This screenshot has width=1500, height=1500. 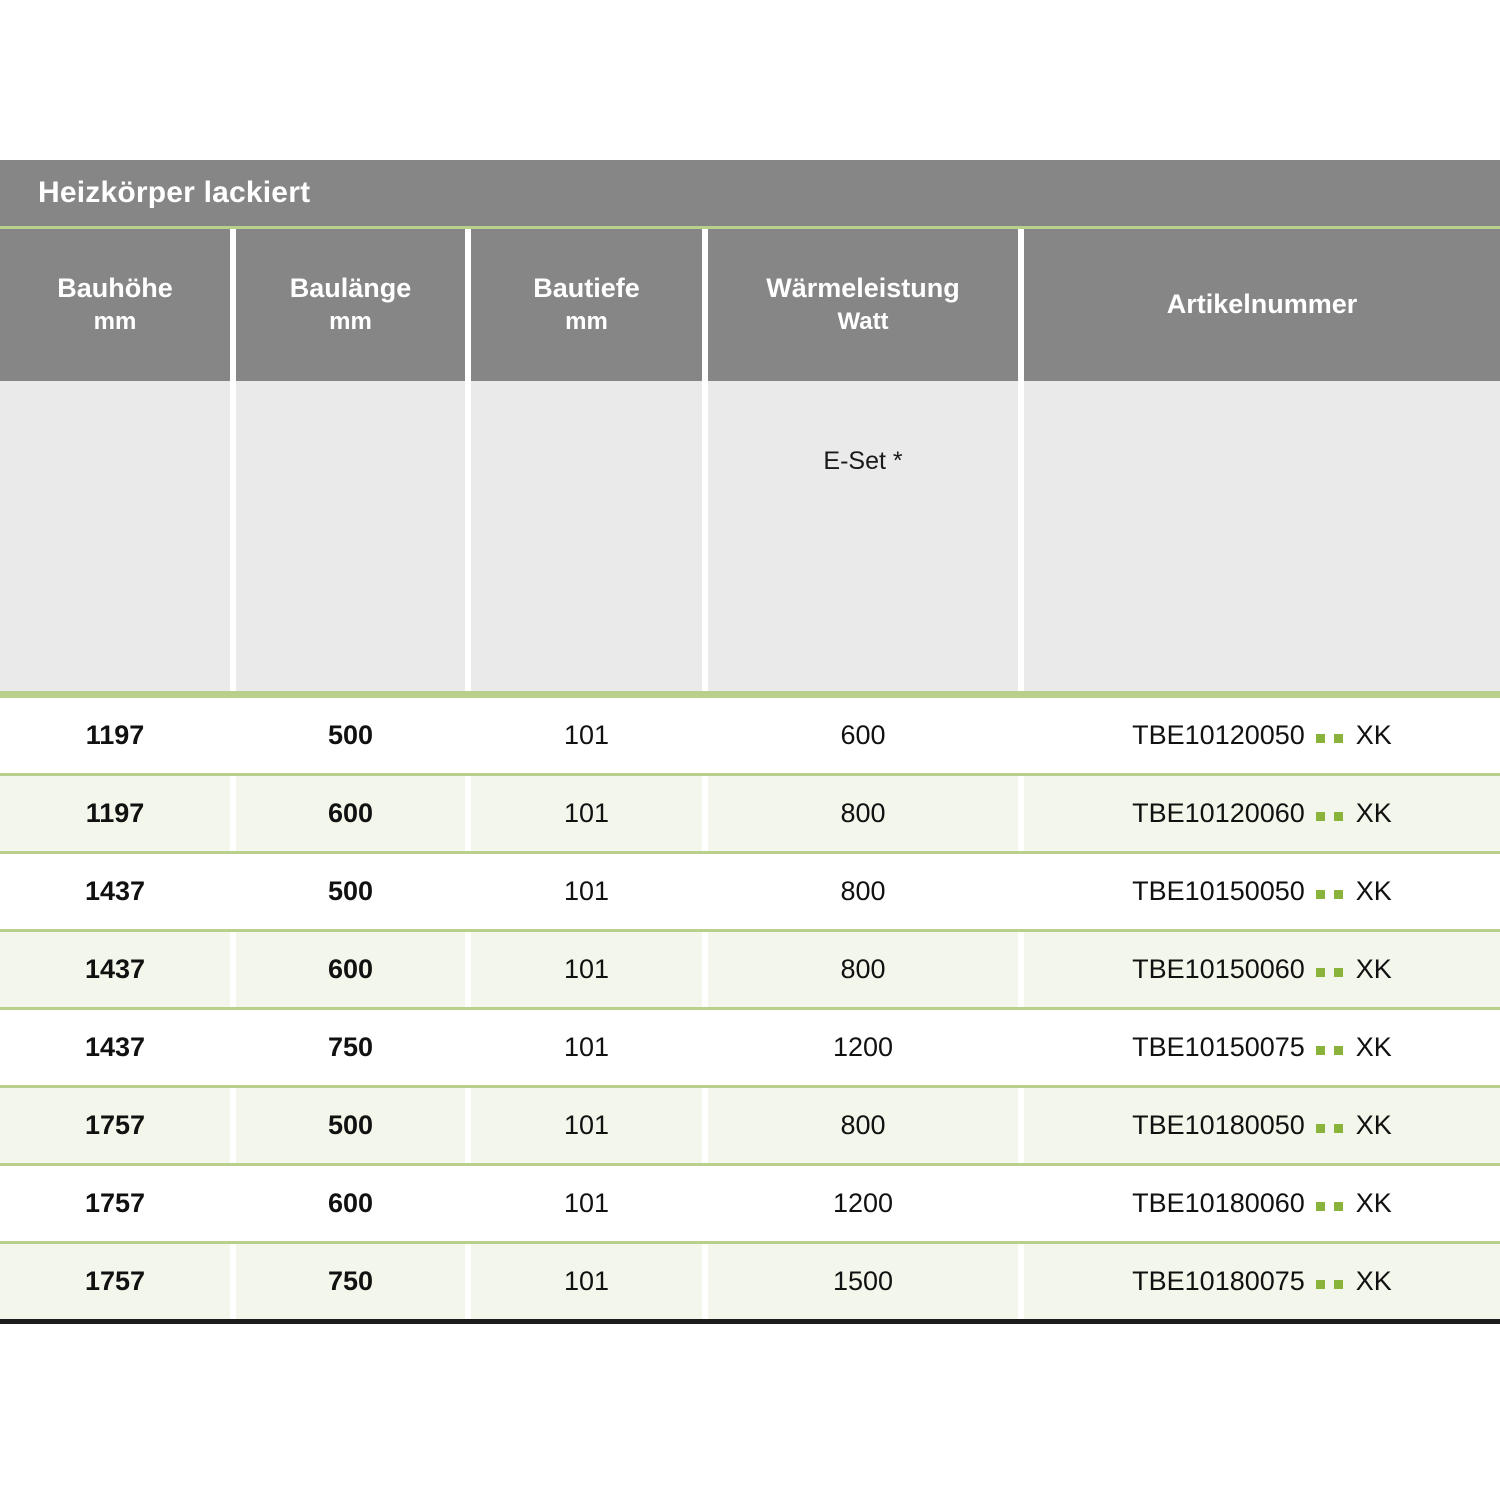 I want to click on cell-artikelnummer: TBE10150075 XK, so click(x=1262, y=1047).